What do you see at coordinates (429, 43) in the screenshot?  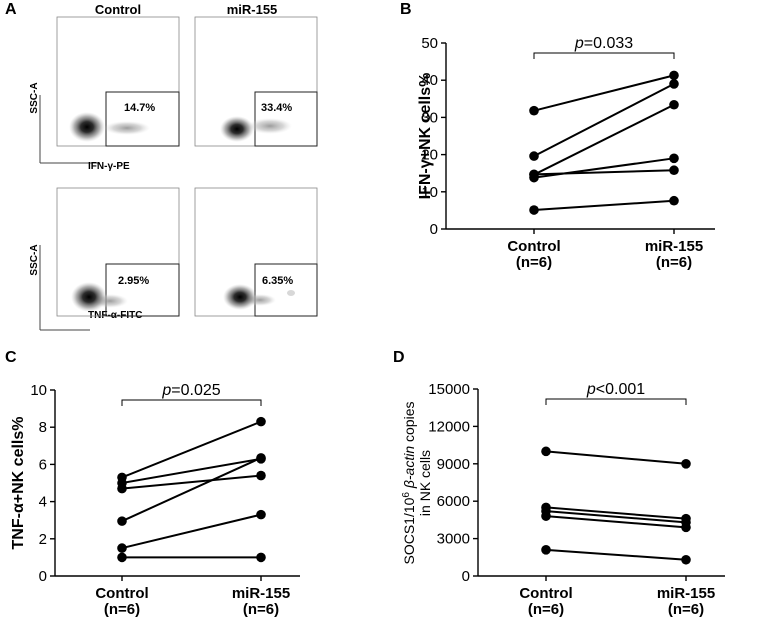 I see `y-tick-label: 50` at bounding box center [429, 43].